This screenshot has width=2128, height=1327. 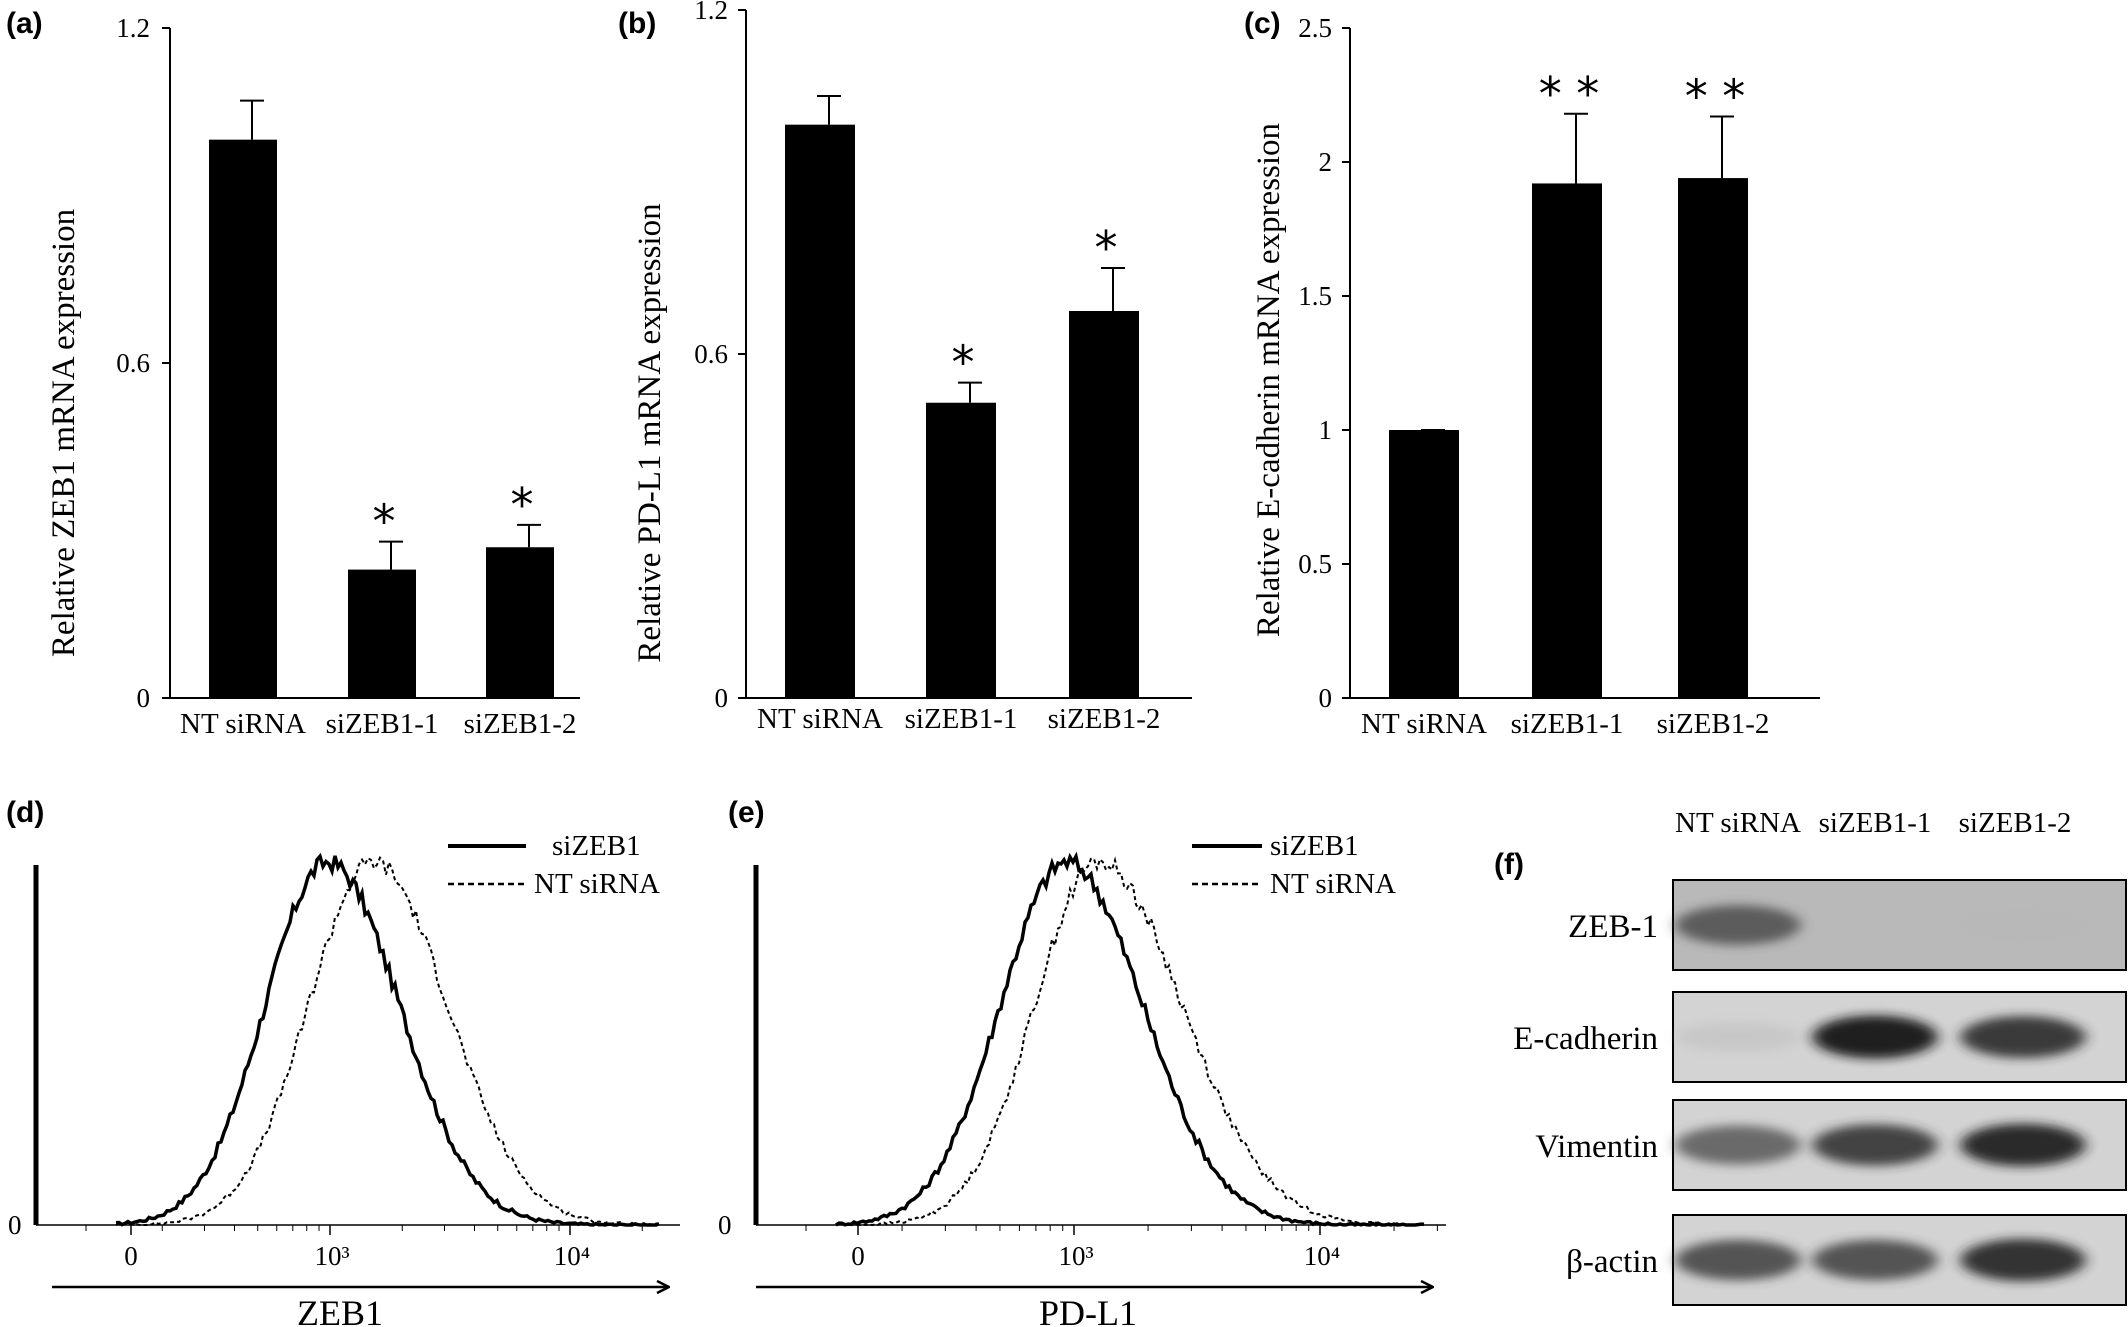 What do you see at coordinates (1294, 865) in the screenshot?
I see `panel-e-legend: siZEB1 NT siRNA` at bounding box center [1294, 865].